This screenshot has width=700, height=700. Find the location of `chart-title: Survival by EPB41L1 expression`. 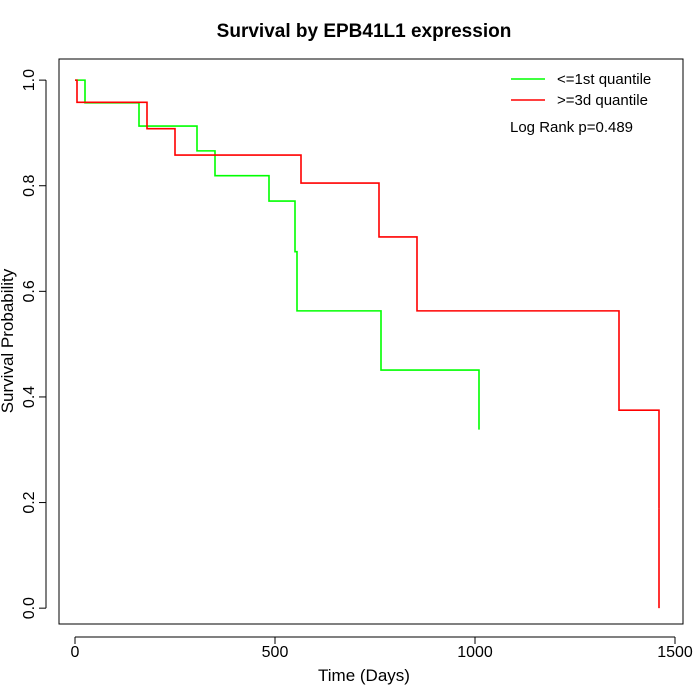

chart-title: Survival by EPB41L1 expression is located at coordinates (364, 31).